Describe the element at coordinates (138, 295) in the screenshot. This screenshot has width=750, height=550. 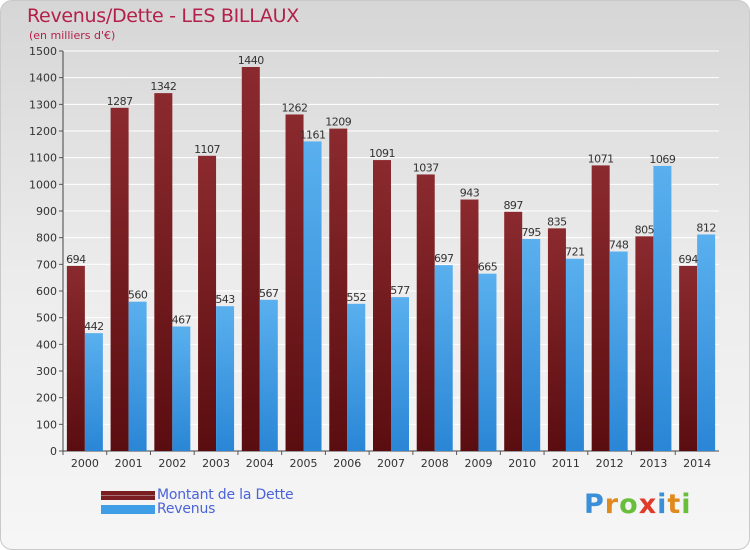
I see `data-label-revenue: 560` at that location.